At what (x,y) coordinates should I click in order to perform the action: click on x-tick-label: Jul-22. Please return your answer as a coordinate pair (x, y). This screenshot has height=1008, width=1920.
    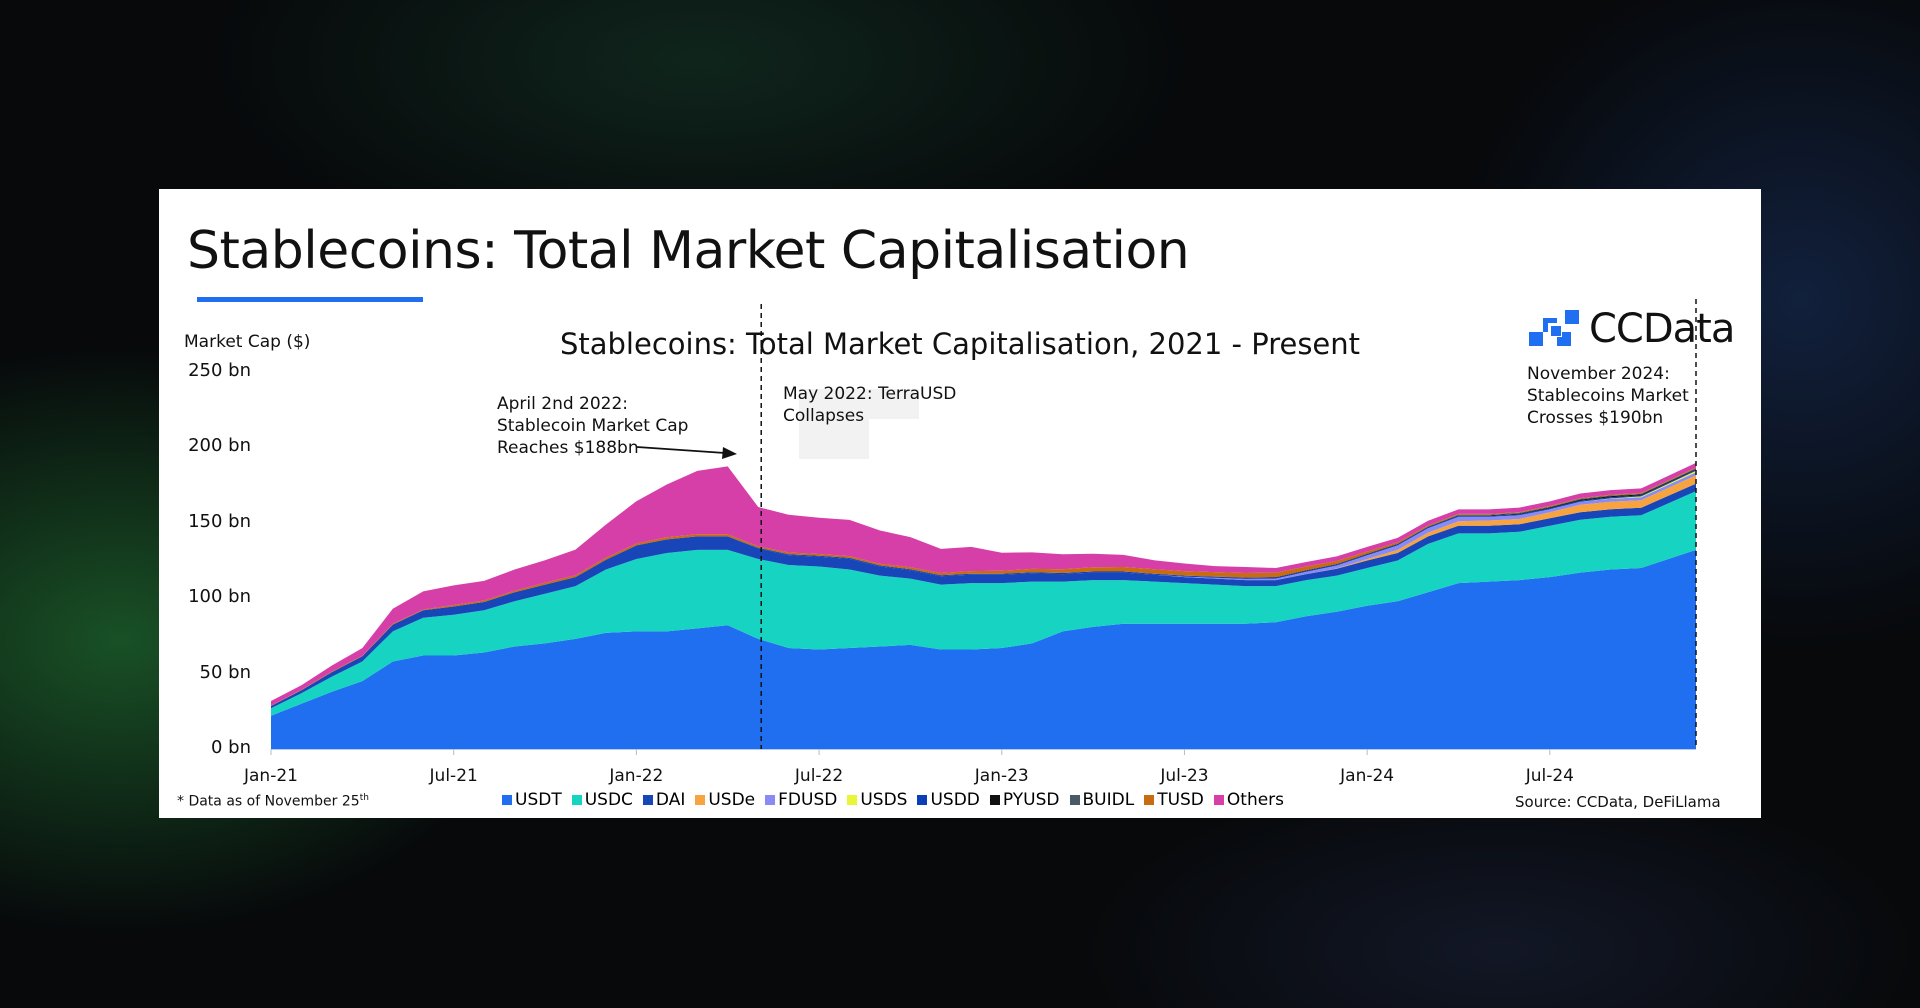
    Looking at the image, I should click on (819, 776).